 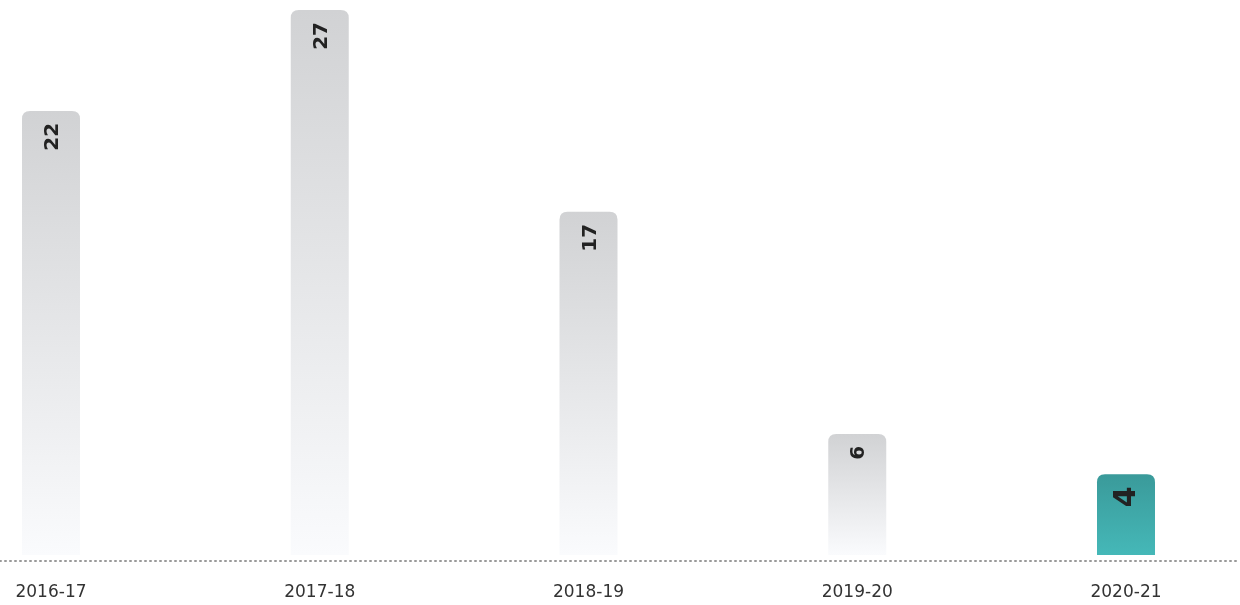 What do you see at coordinates (51, 136) in the screenshot?
I see `data-label: 22` at bounding box center [51, 136].